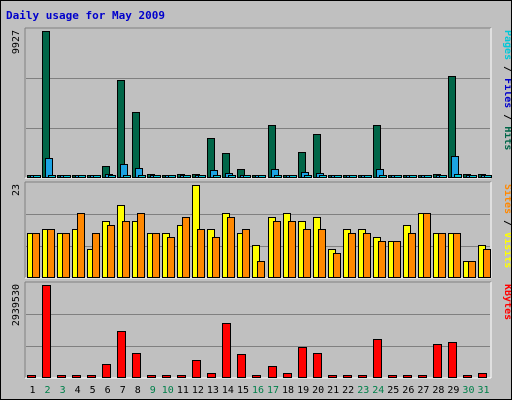 The width and height of the screenshot is (512, 400). I want to click on x-tick-label: 19, so click(303, 390).